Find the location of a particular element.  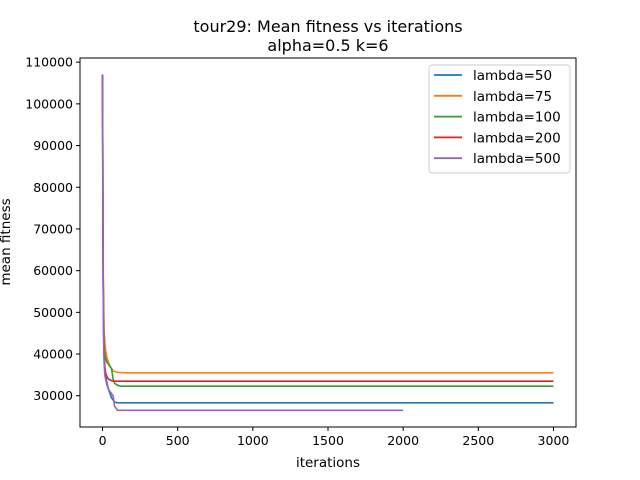

x-tick-label: 1000 is located at coordinates (253, 440).